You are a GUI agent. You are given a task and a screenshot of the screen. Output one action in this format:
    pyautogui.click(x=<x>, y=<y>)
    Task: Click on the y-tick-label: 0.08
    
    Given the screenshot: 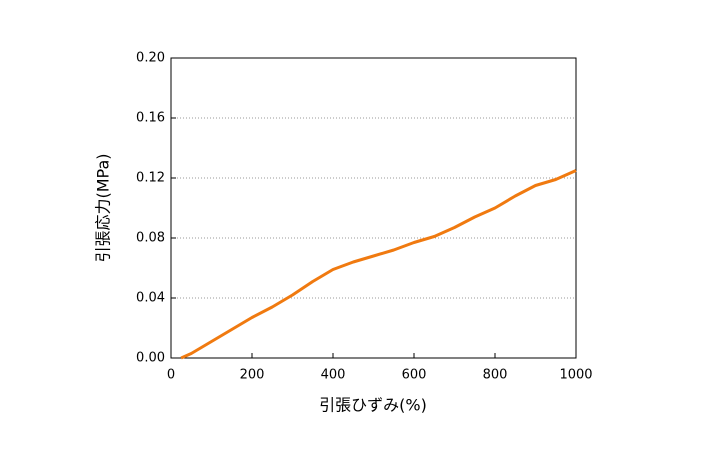 What is the action you would take?
    pyautogui.click(x=150, y=238)
    